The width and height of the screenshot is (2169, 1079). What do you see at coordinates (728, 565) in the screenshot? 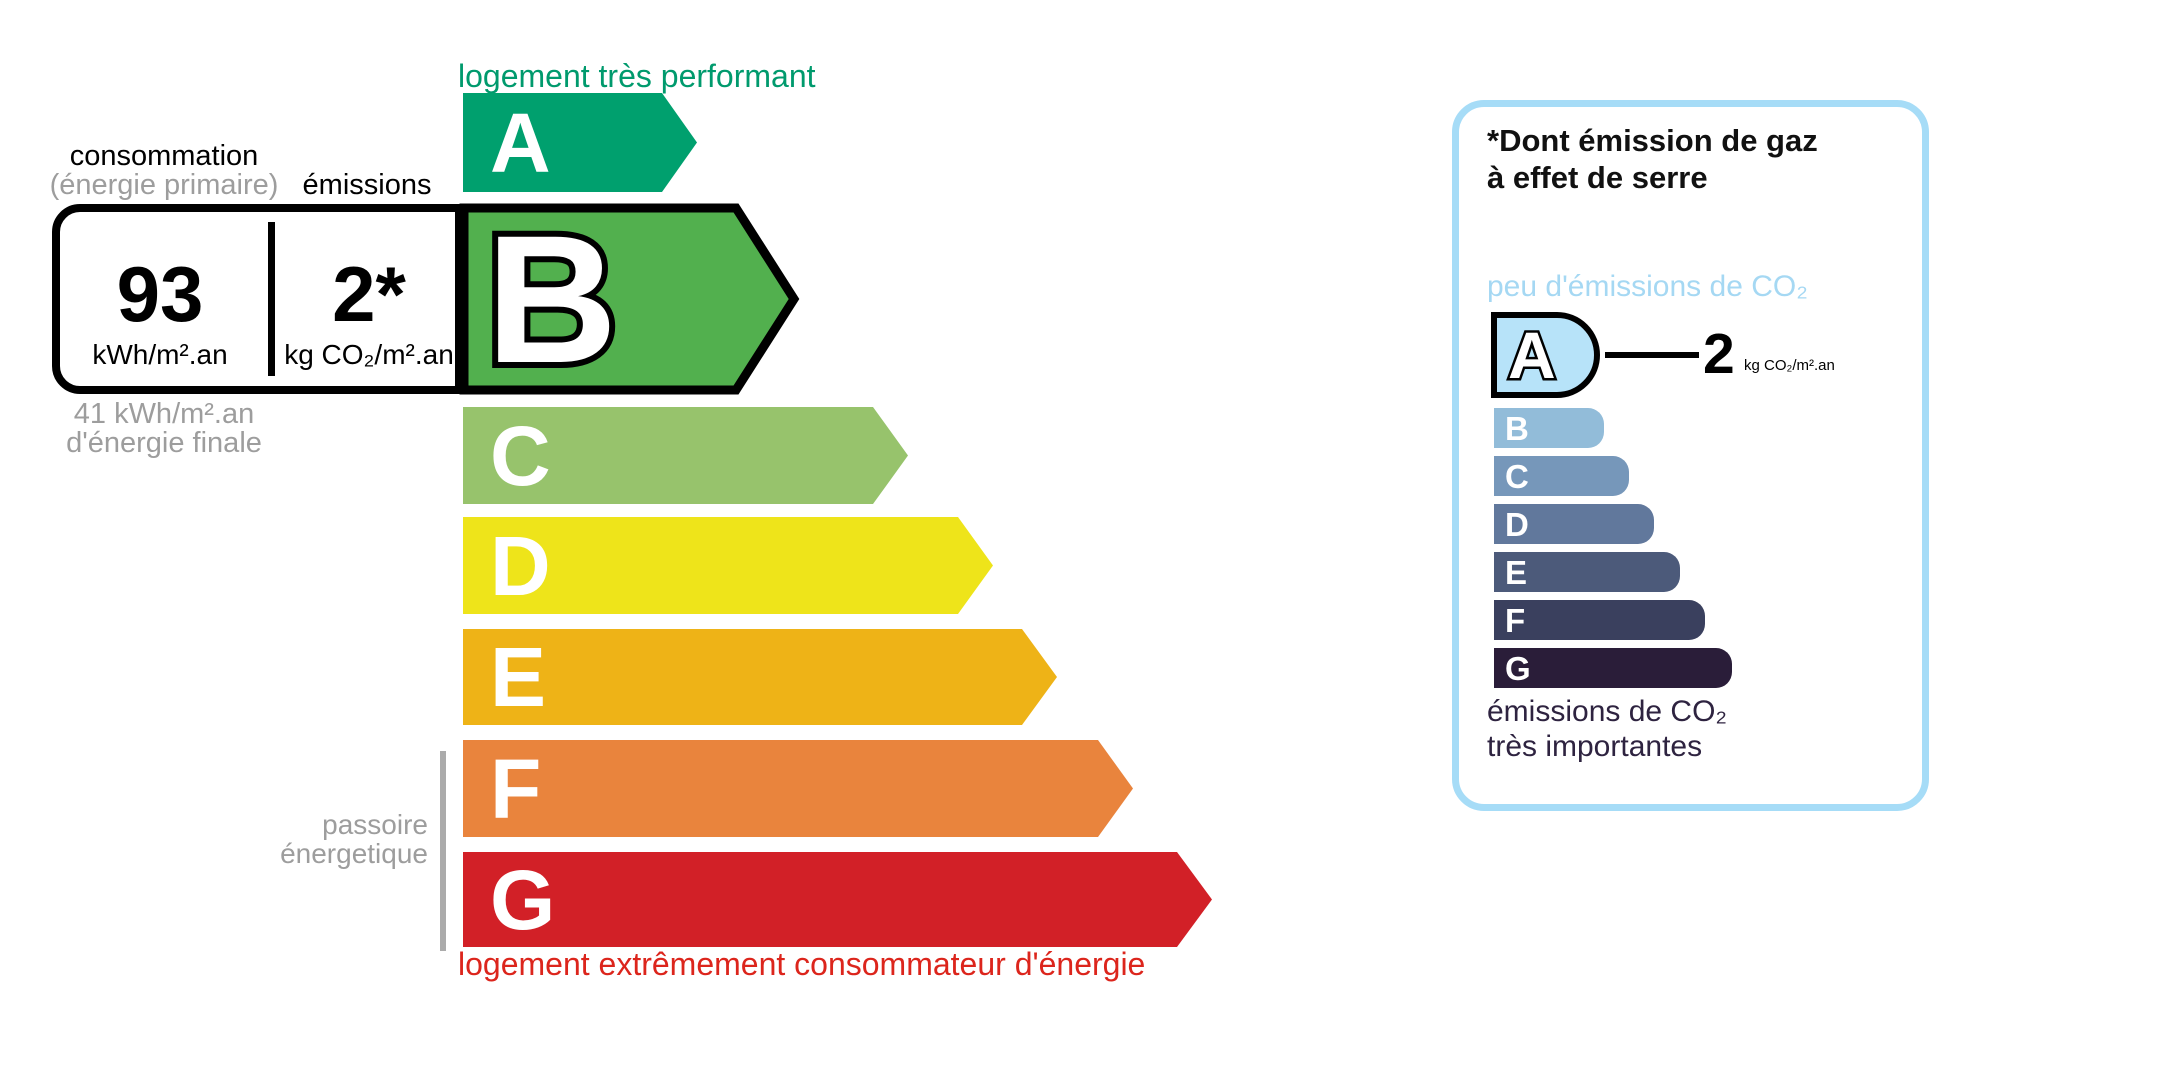
I see `class-d-arrow: D` at bounding box center [728, 565].